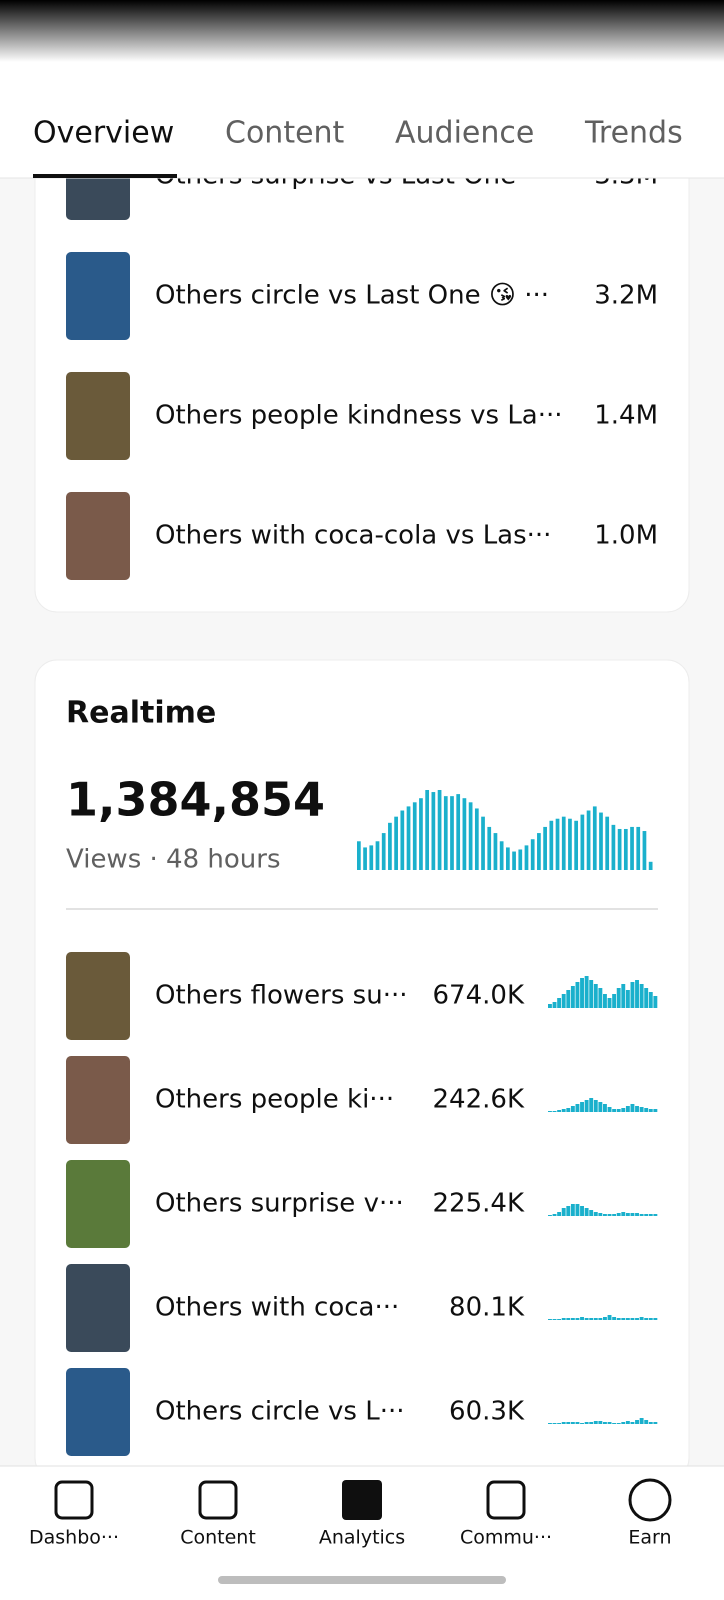  What do you see at coordinates (362, 1580) in the screenshot?
I see `home-indicator` at bounding box center [362, 1580].